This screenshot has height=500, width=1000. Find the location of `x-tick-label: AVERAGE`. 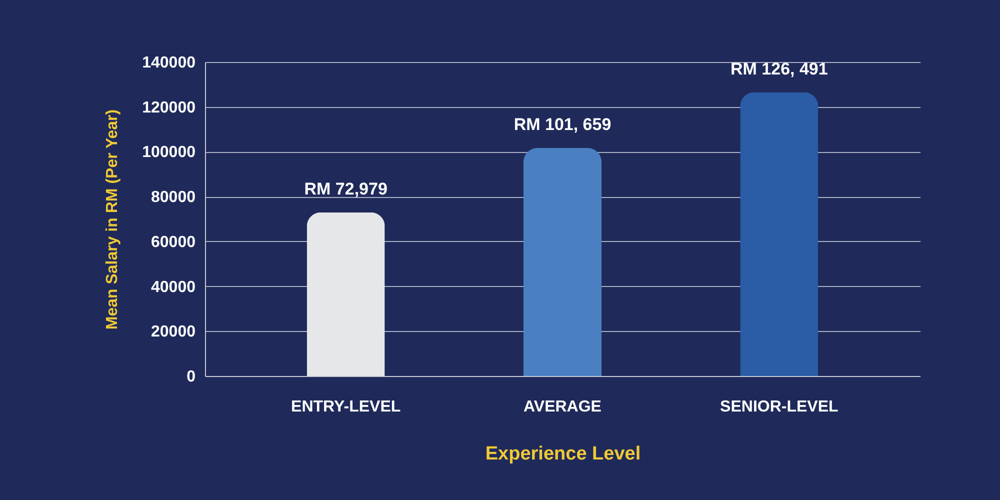

x-tick-label: AVERAGE is located at coordinates (563, 407).